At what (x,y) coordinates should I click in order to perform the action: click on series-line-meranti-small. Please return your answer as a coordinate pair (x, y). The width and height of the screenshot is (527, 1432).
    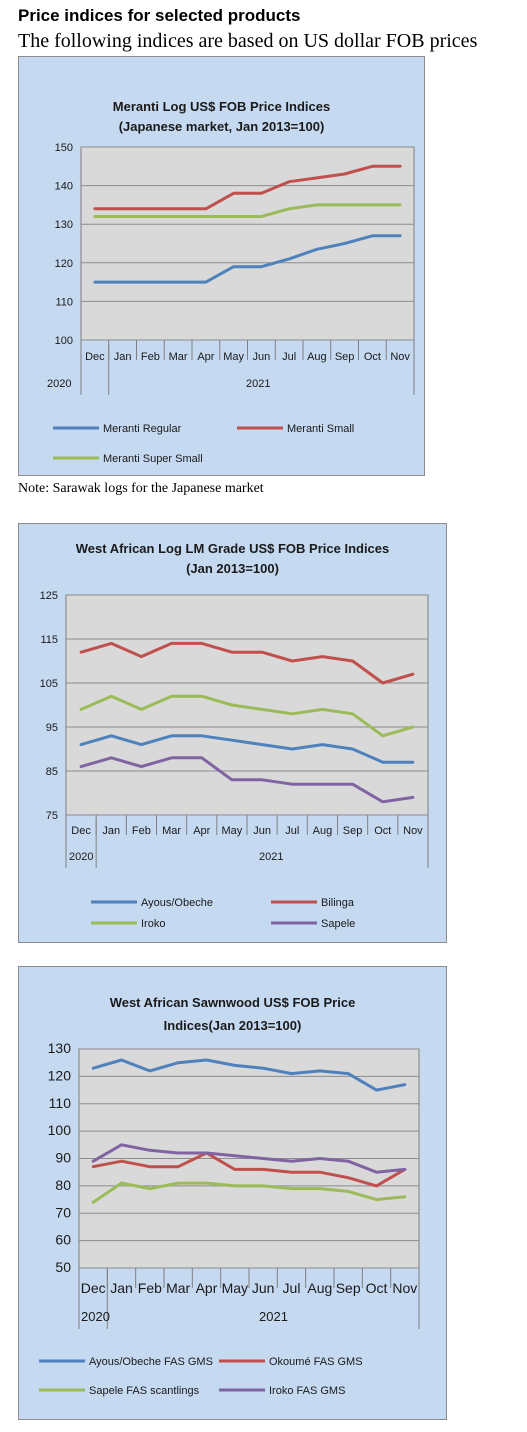
    Looking at the image, I should click on (247, 187).